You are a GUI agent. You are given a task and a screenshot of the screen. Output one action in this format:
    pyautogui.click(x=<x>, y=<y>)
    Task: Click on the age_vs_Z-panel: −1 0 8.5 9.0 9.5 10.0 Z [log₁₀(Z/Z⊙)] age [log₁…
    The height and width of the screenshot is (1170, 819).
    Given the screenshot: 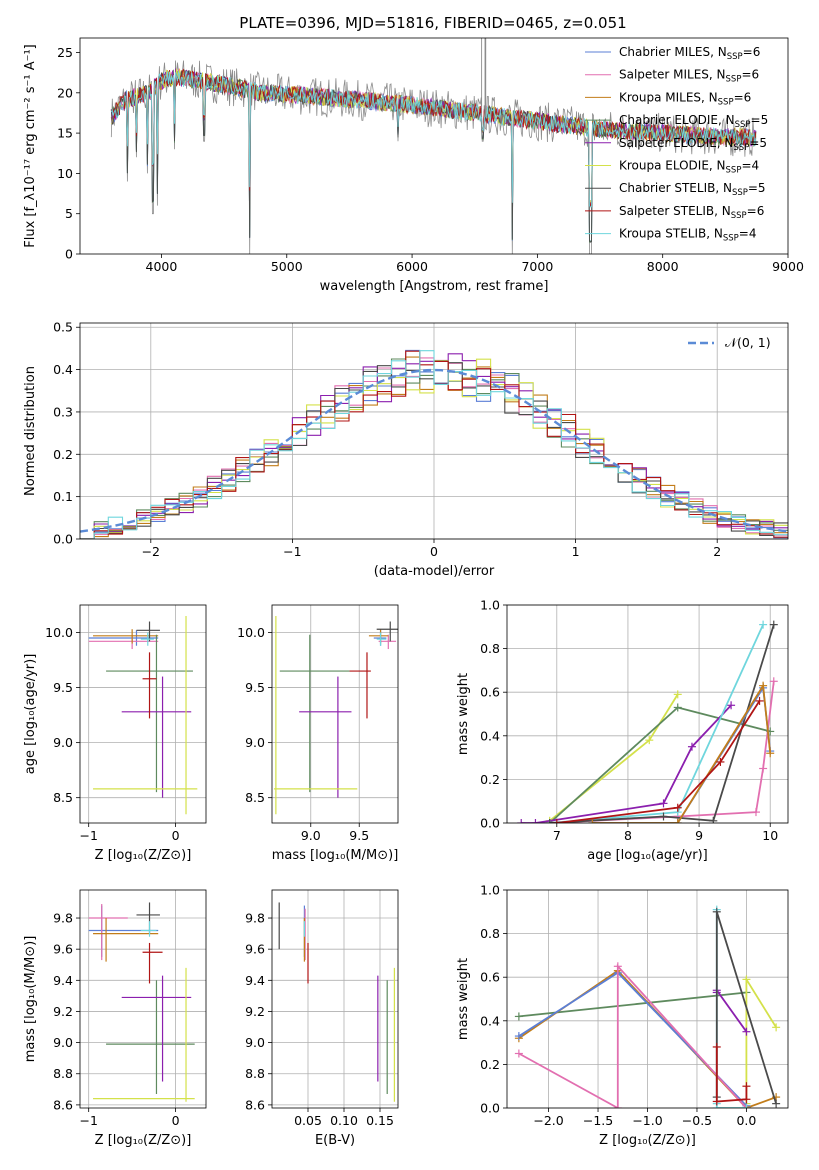 What is the action you would take?
    pyautogui.click(x=115, y=733)
    